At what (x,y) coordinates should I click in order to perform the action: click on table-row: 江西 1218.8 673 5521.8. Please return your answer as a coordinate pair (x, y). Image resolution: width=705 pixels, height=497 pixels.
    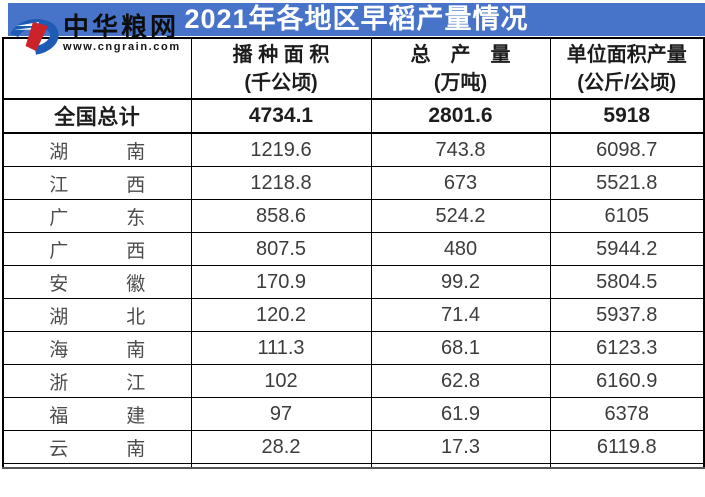
    Looking at the image, I should click on (353, 183).